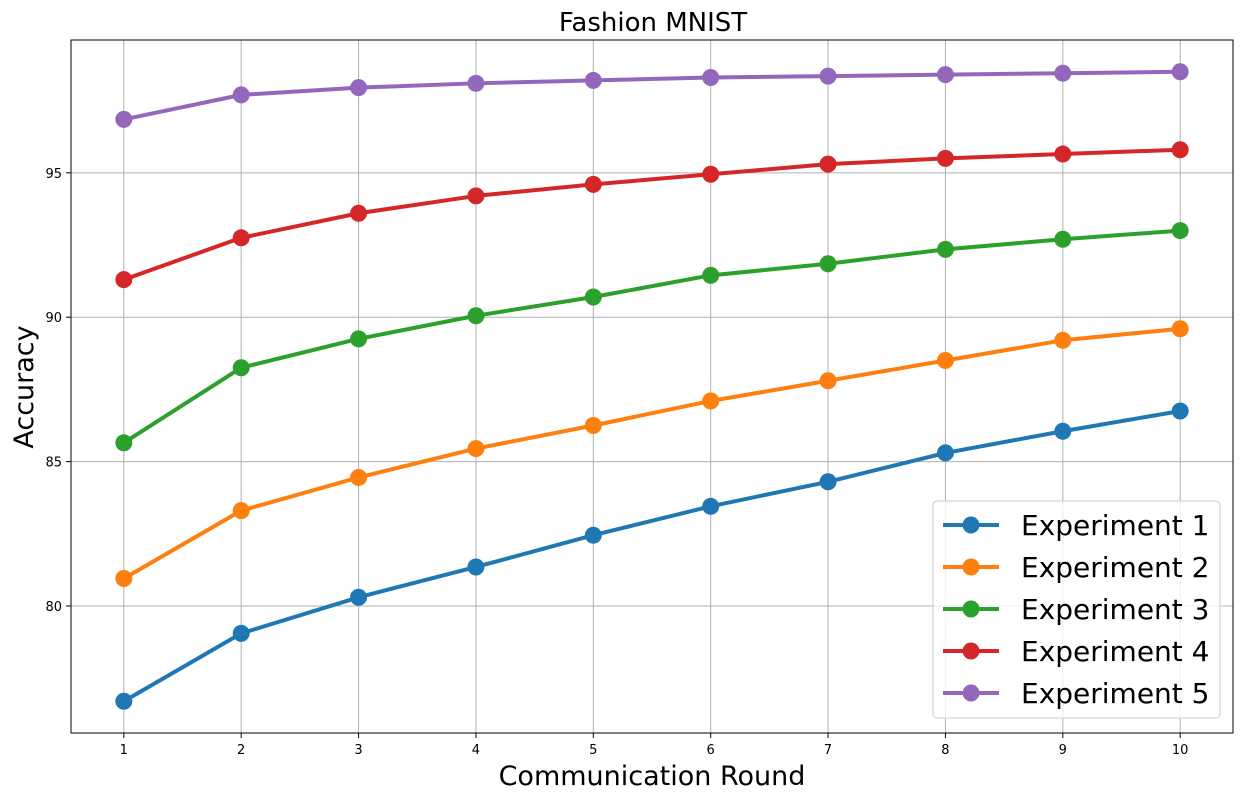  What do you see at coordinates (358, 750) in the screenshot?
I see `x-tick-label: 3` at bounding box center [358, 750].